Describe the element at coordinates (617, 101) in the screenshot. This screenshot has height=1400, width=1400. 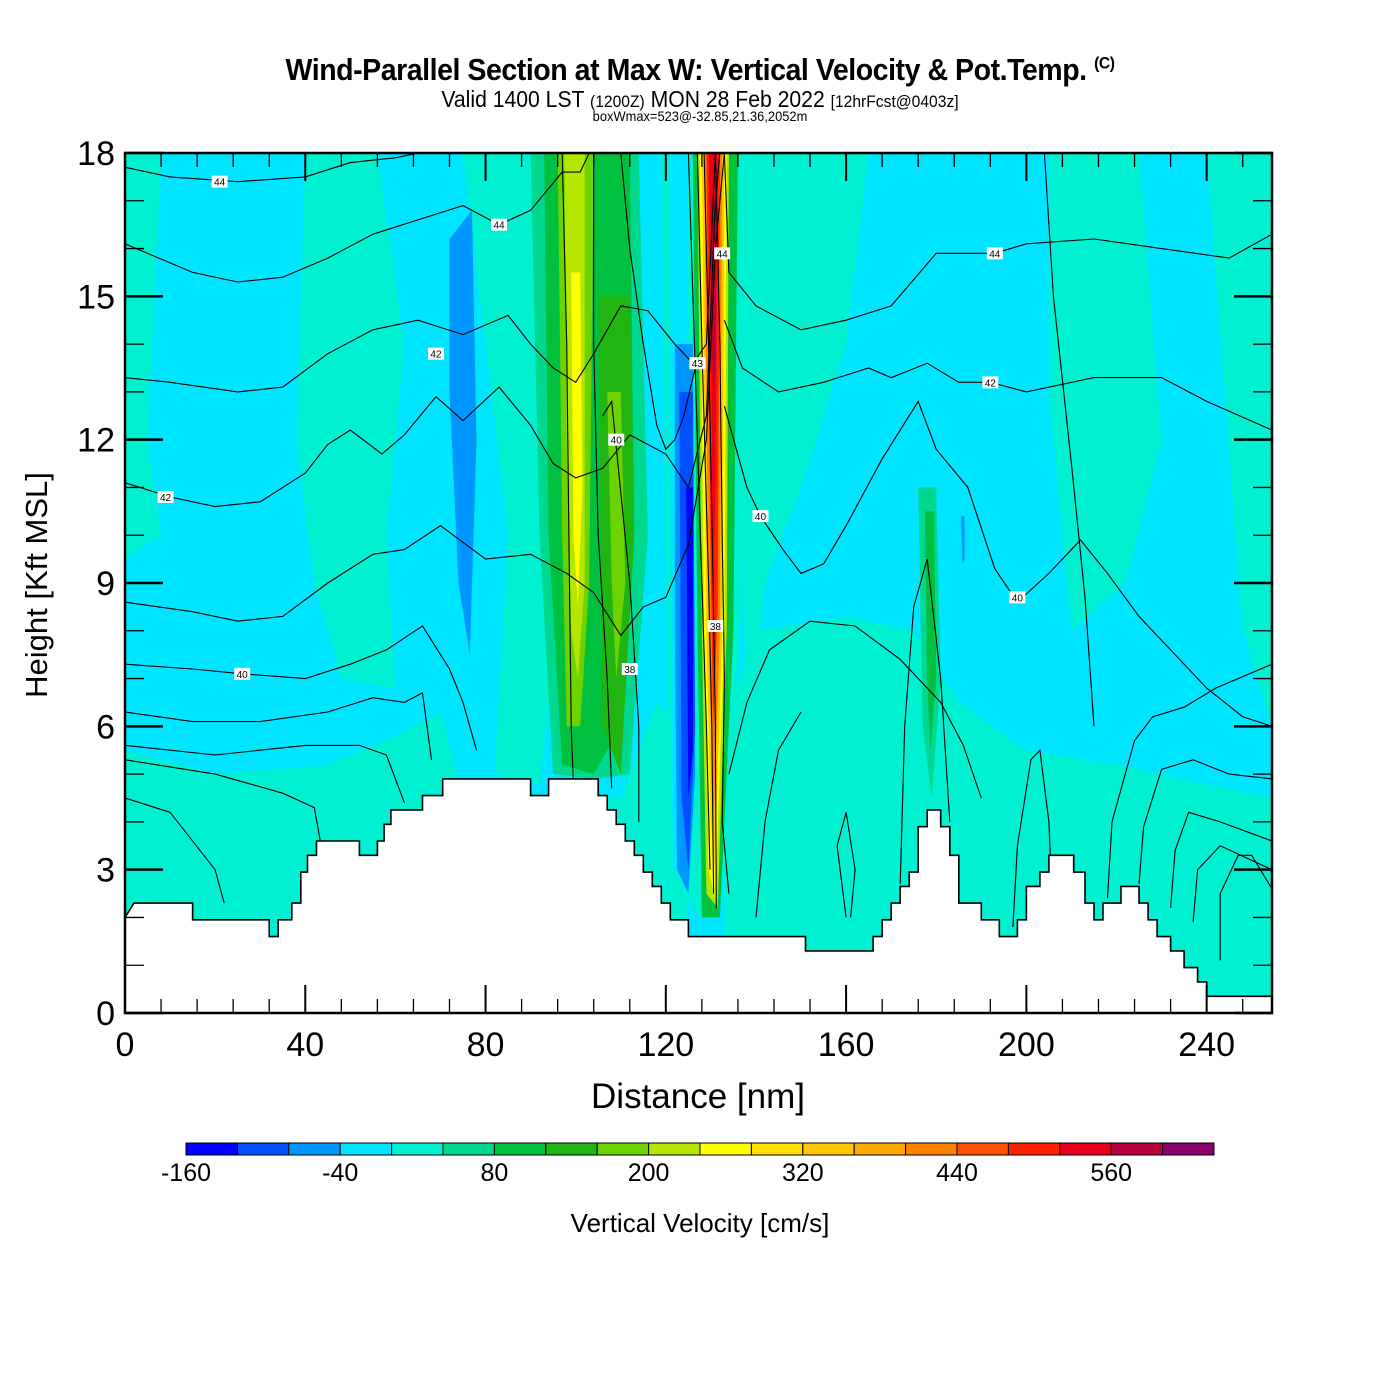
I see `valid-utc: (1200Z)` at that location.